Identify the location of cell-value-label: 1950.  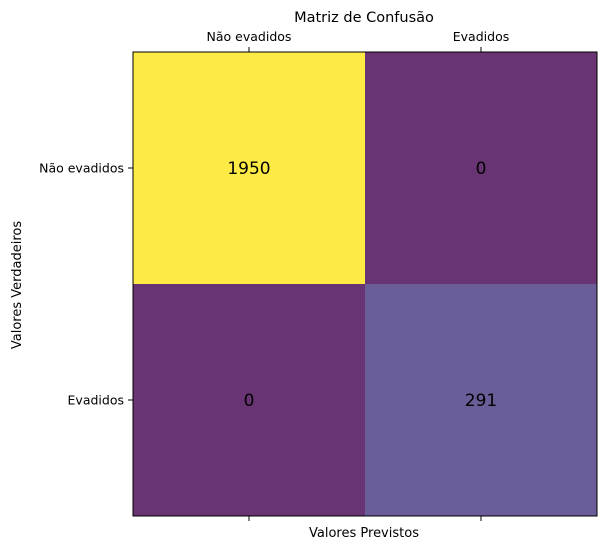
(248, 169).